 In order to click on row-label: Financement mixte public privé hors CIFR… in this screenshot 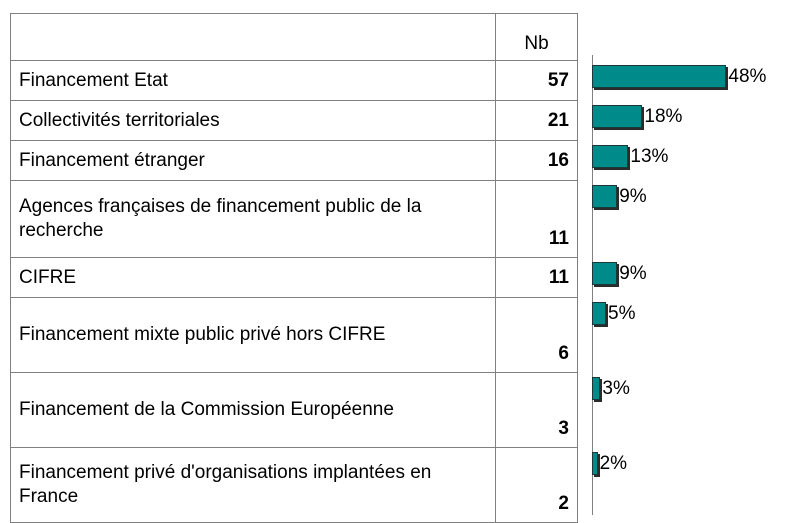, I will do `click(253, 335)`.